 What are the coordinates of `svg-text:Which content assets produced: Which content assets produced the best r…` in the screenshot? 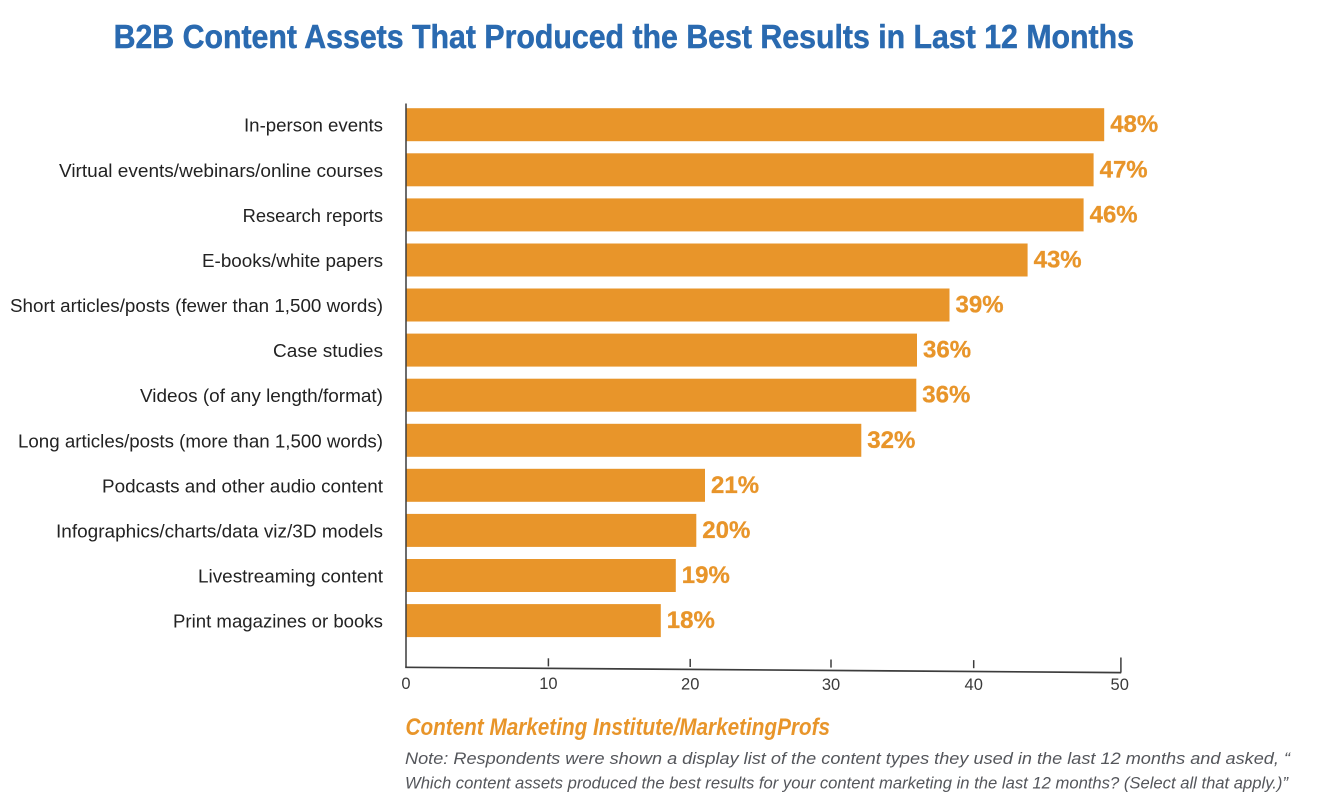 It's located at (847, 783).